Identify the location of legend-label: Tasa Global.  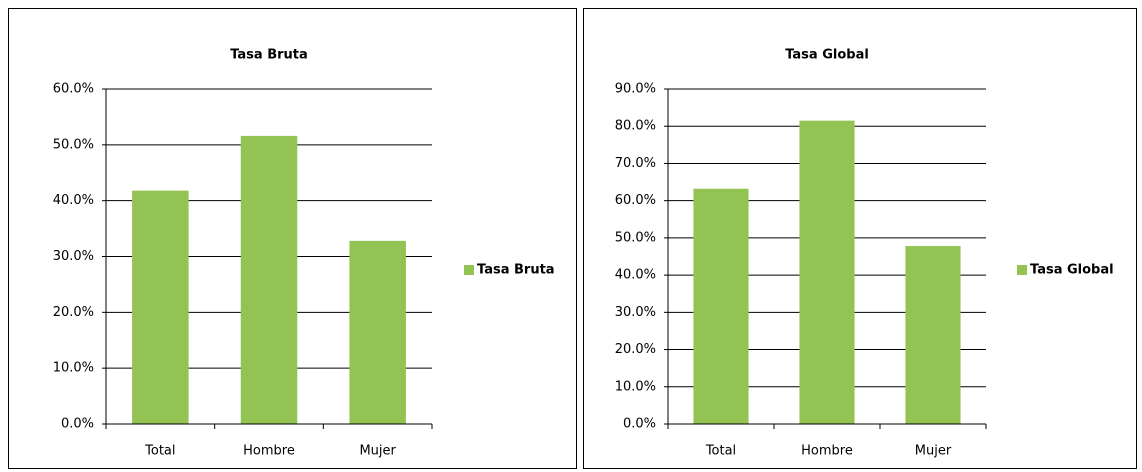
(1072, 270).